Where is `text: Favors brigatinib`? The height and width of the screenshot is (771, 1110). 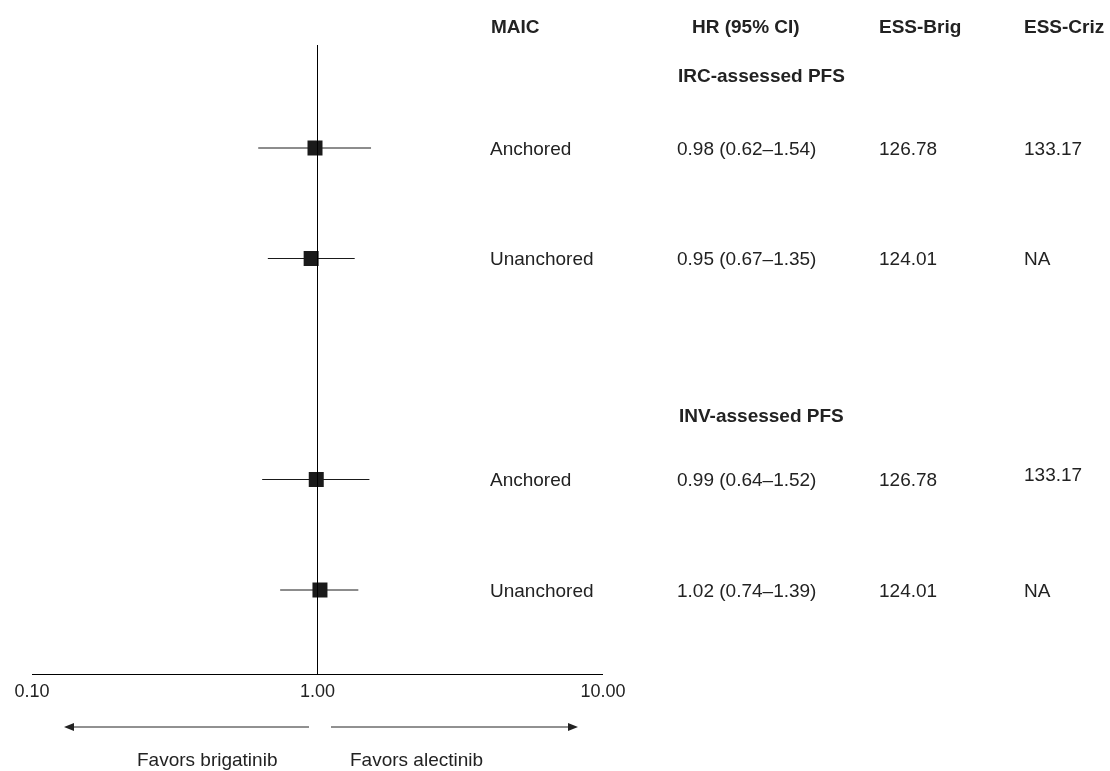 text: Favors brigatinib is located at coordinates (207, 759).